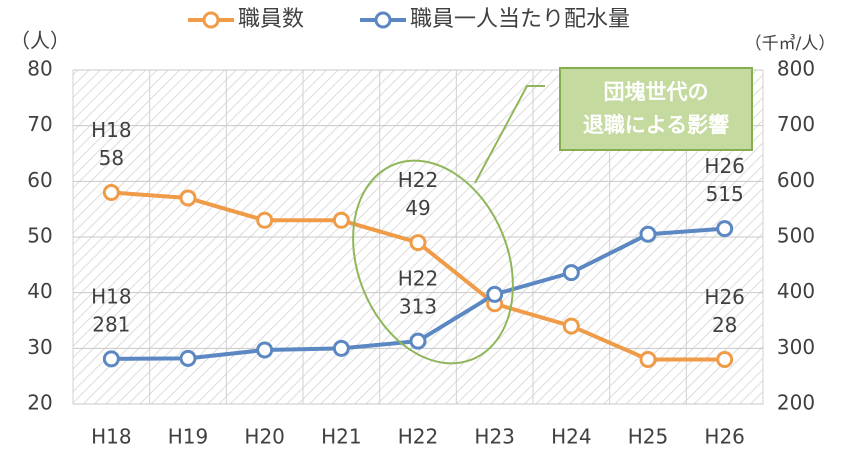 The height and width of the screenshot is (460, 843). What do you see at coordinates (40, 41) in the screenshot?
I see `y-axis-label: （人）` at bounding box center [40, 41].